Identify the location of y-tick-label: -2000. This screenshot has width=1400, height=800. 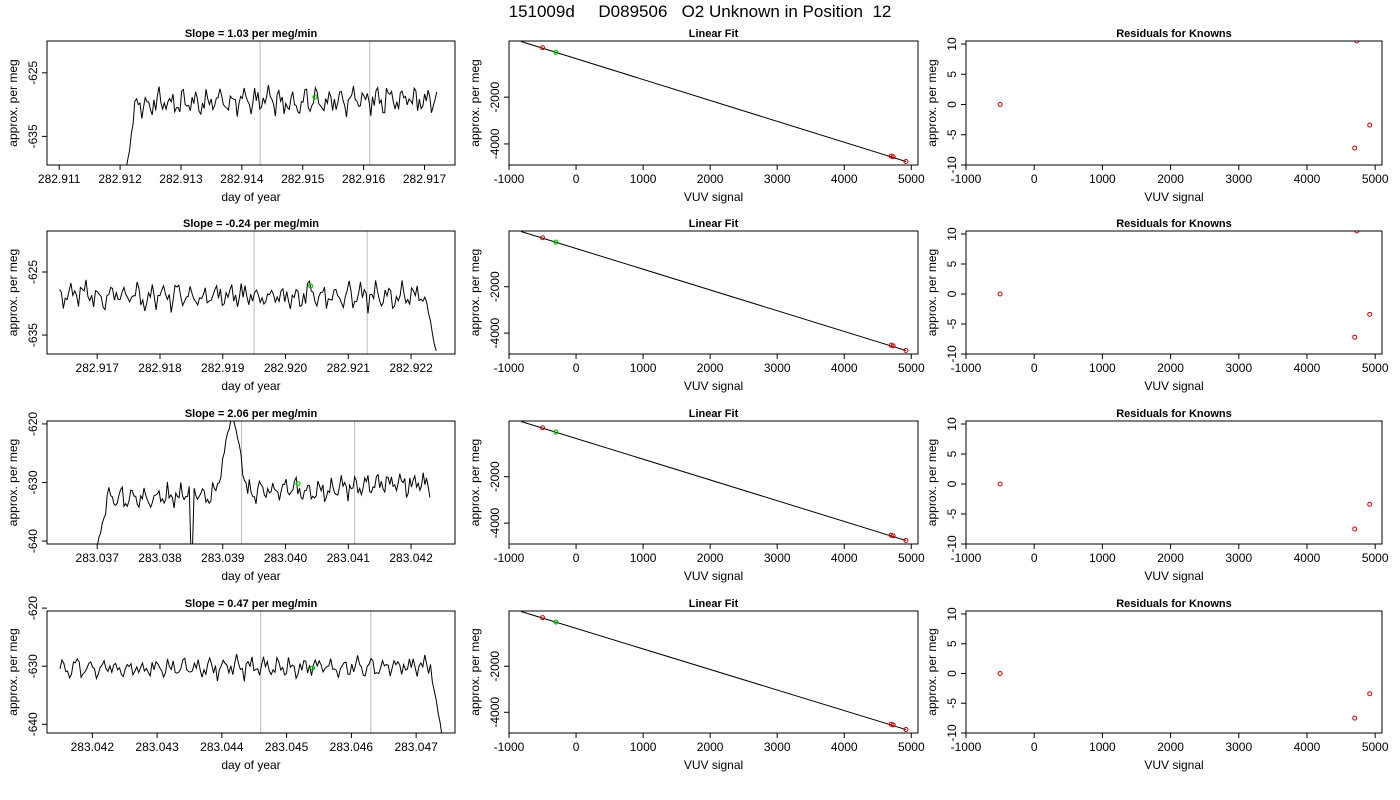
(495, 96).